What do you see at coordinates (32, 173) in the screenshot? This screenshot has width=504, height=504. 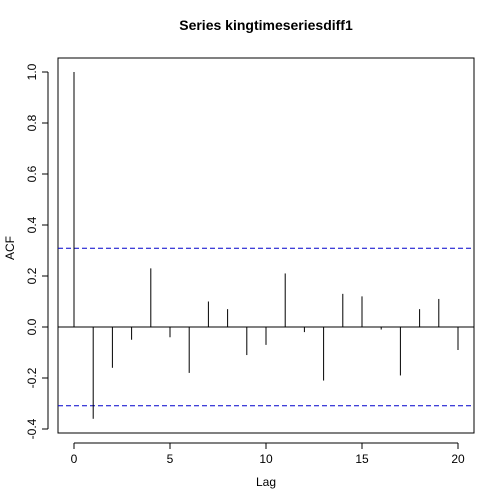 I see `y-tick-label: 0.6` at bounding box center [32, 173].